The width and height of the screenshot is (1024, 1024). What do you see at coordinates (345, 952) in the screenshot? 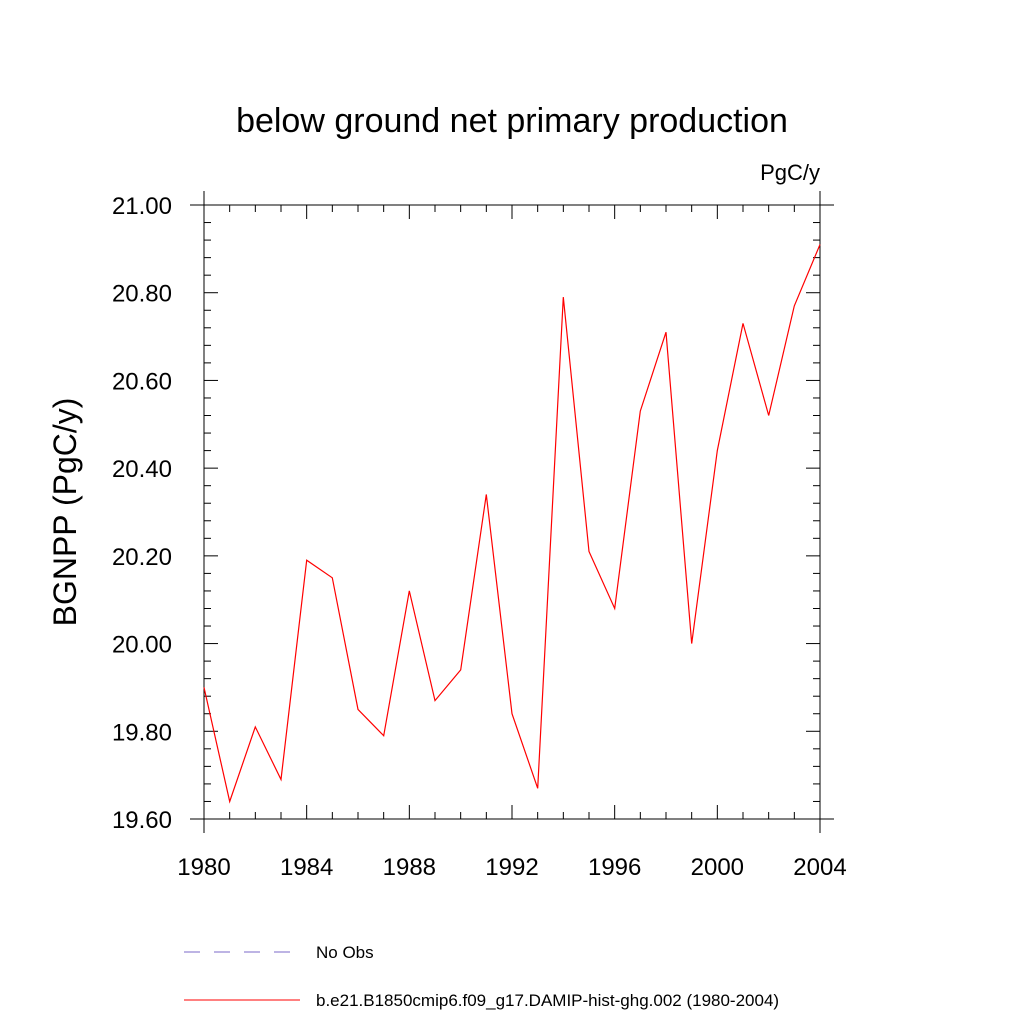
I see `legend-label: No Obs` at bounding box center [345, 952].